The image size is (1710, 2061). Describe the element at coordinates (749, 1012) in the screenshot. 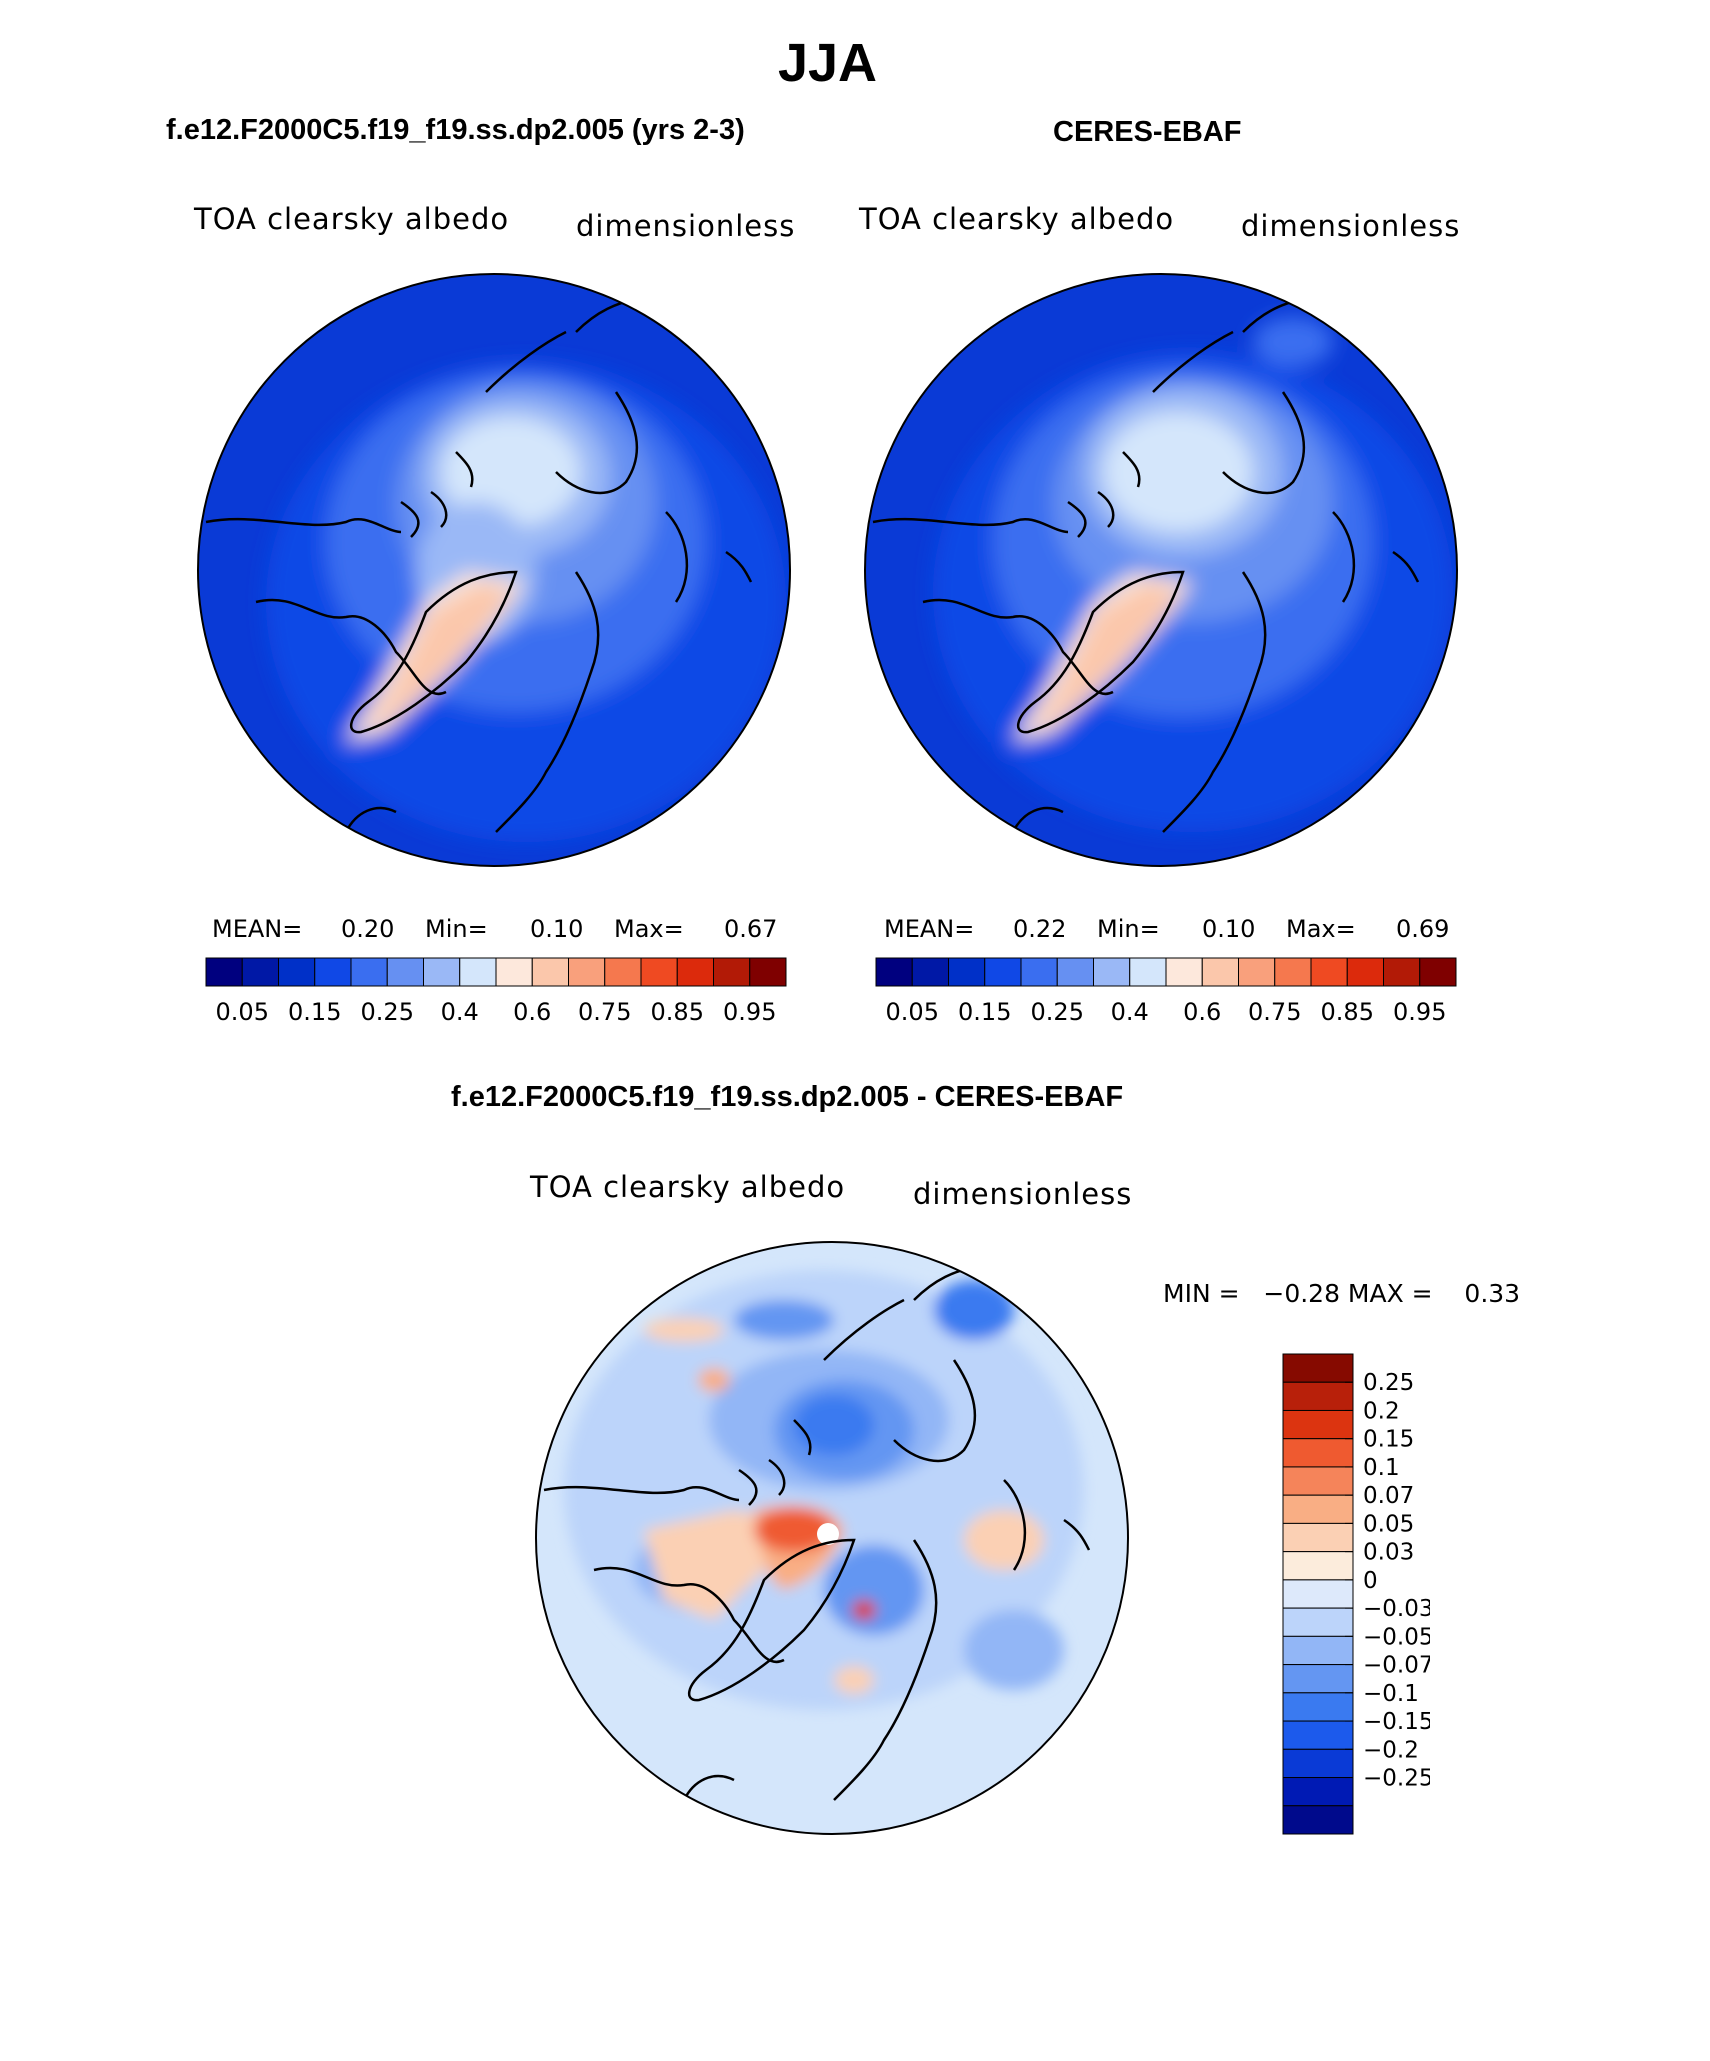

I see `panel-1-colorbar-tick-label: 0.95` at that location.